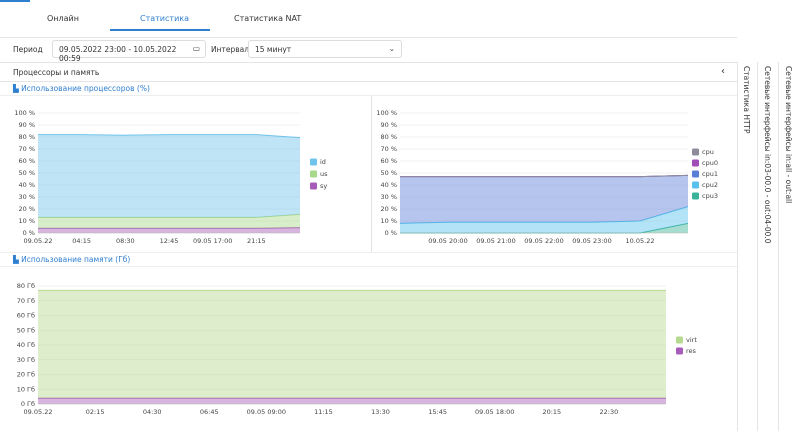 The image size is (800, 431). What do you see at coordinates (26, 360) in the screenshot?
I see `y-tick-label: 30 Гб` at bounding box center [26, 360].